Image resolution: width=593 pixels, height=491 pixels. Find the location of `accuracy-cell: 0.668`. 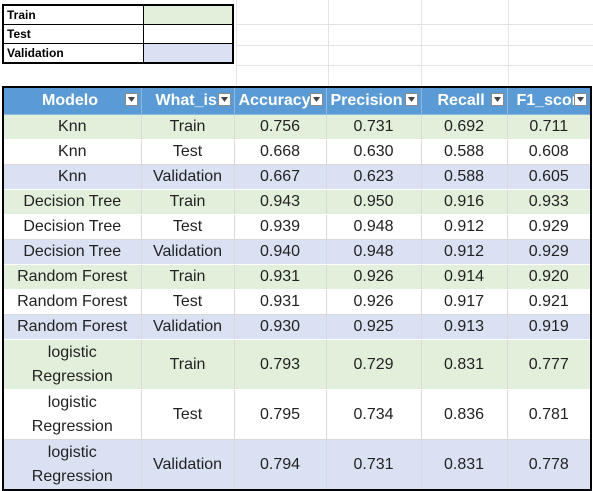

accuracy-cell: 0.668 is located at coordinates (280, 152).